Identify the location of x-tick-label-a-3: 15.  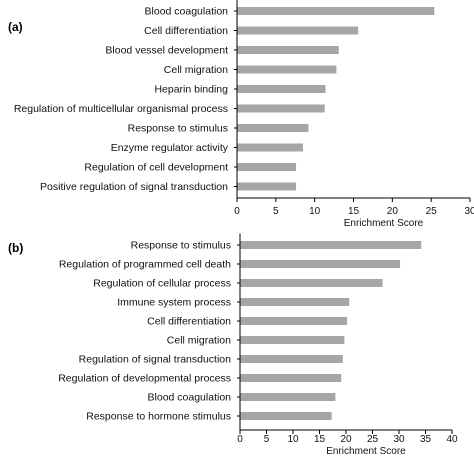
(354, 211).